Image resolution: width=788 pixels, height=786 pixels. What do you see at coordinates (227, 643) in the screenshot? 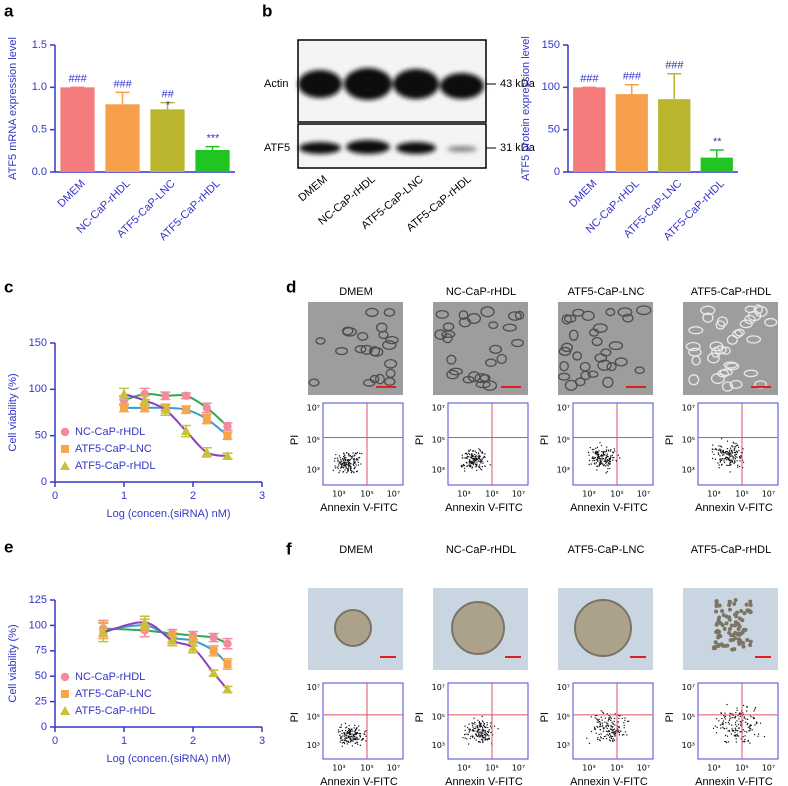
I see `point` at bounding box center [227, 643].